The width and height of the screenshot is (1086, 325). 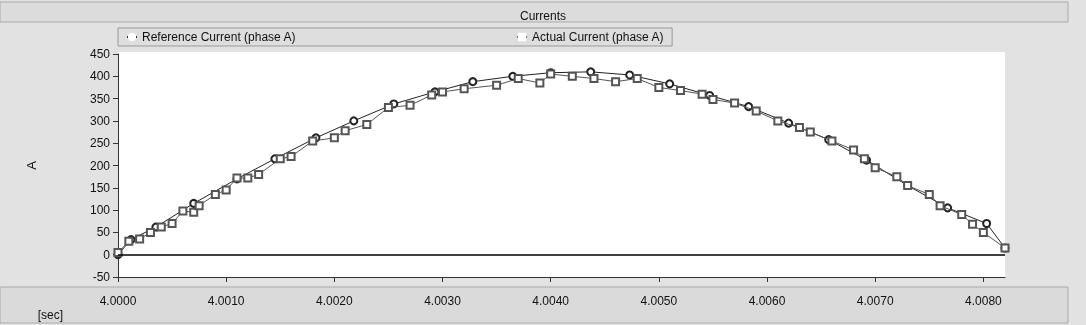 What do you see at coordinates (226, 301) in the screenshot?
I see `x-tick-label: 4.0010` at bounding box center [226, 301].